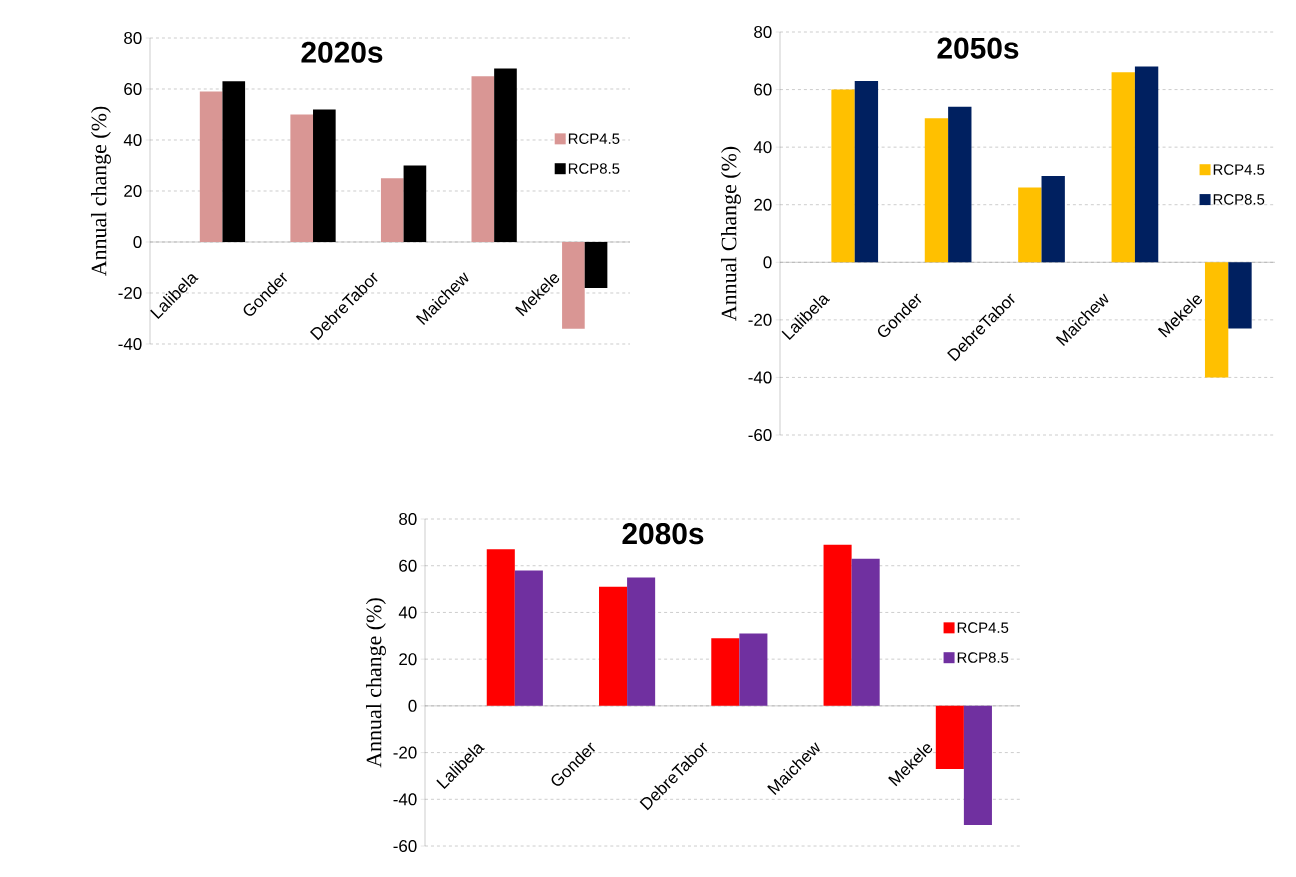 The image size is (1296, 877). Describe the element at coordinates (342, 52) in the screenshot. I see `chart-title: 2020s` at that location.